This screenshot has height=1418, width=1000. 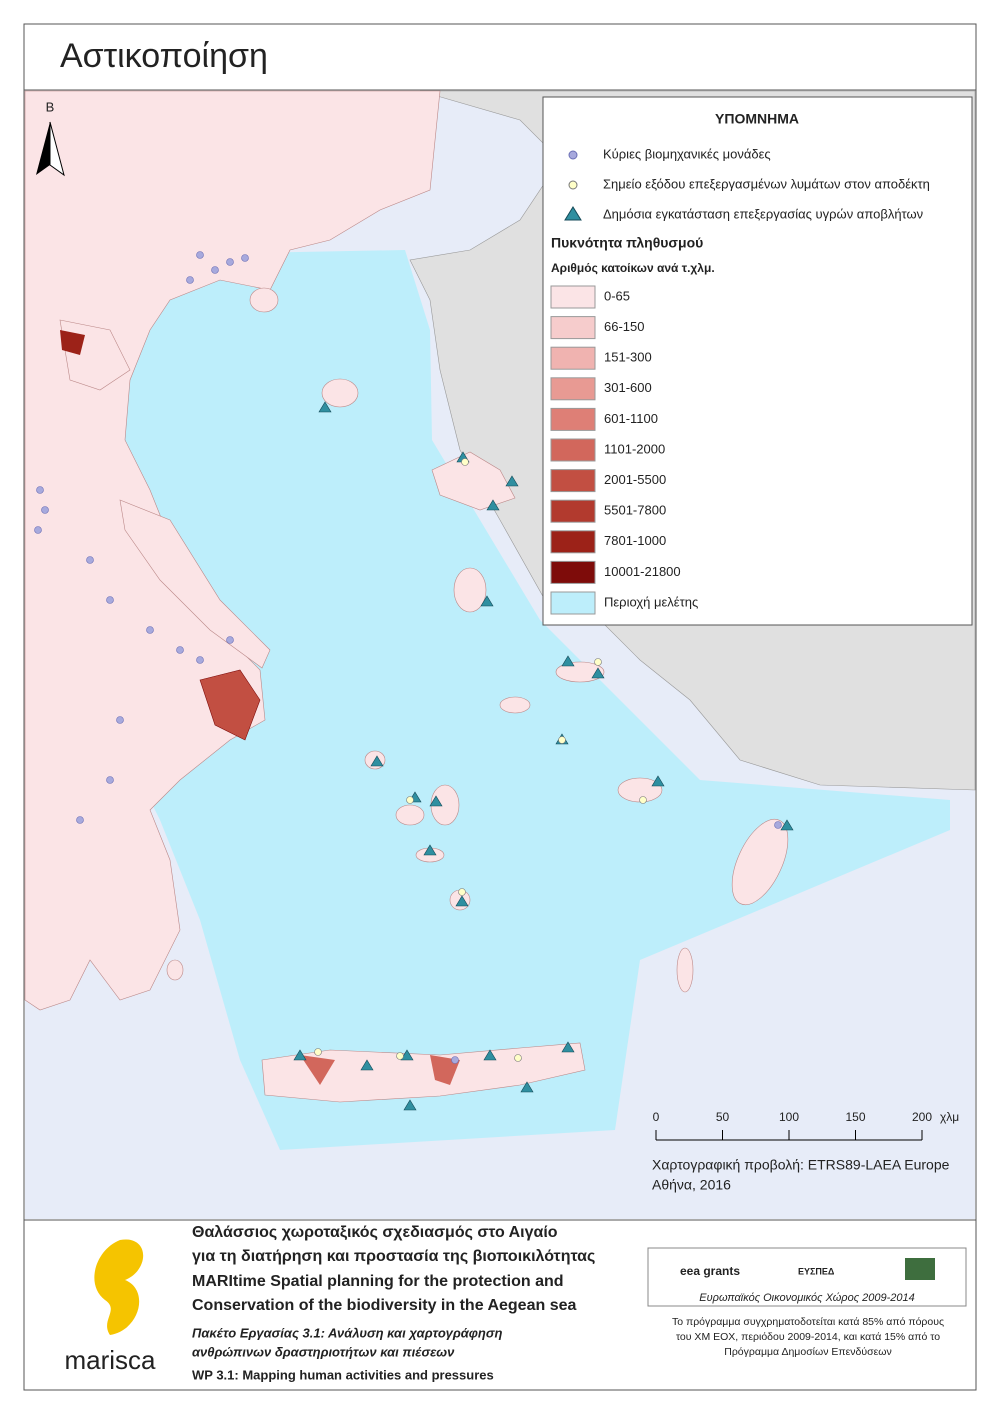 I want to click on place-date: Αθήνα, 2016, so click(x=691, y=1185).